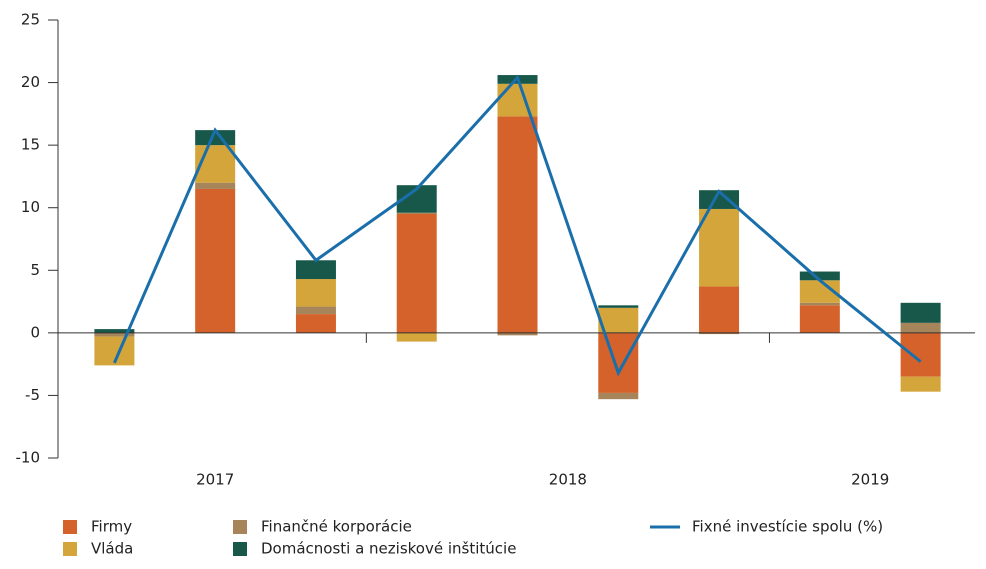  What do you see at coordinates (28, 458) in the screenshot?
I see `y-tick-label: -10` at bounding box center [28, 458].